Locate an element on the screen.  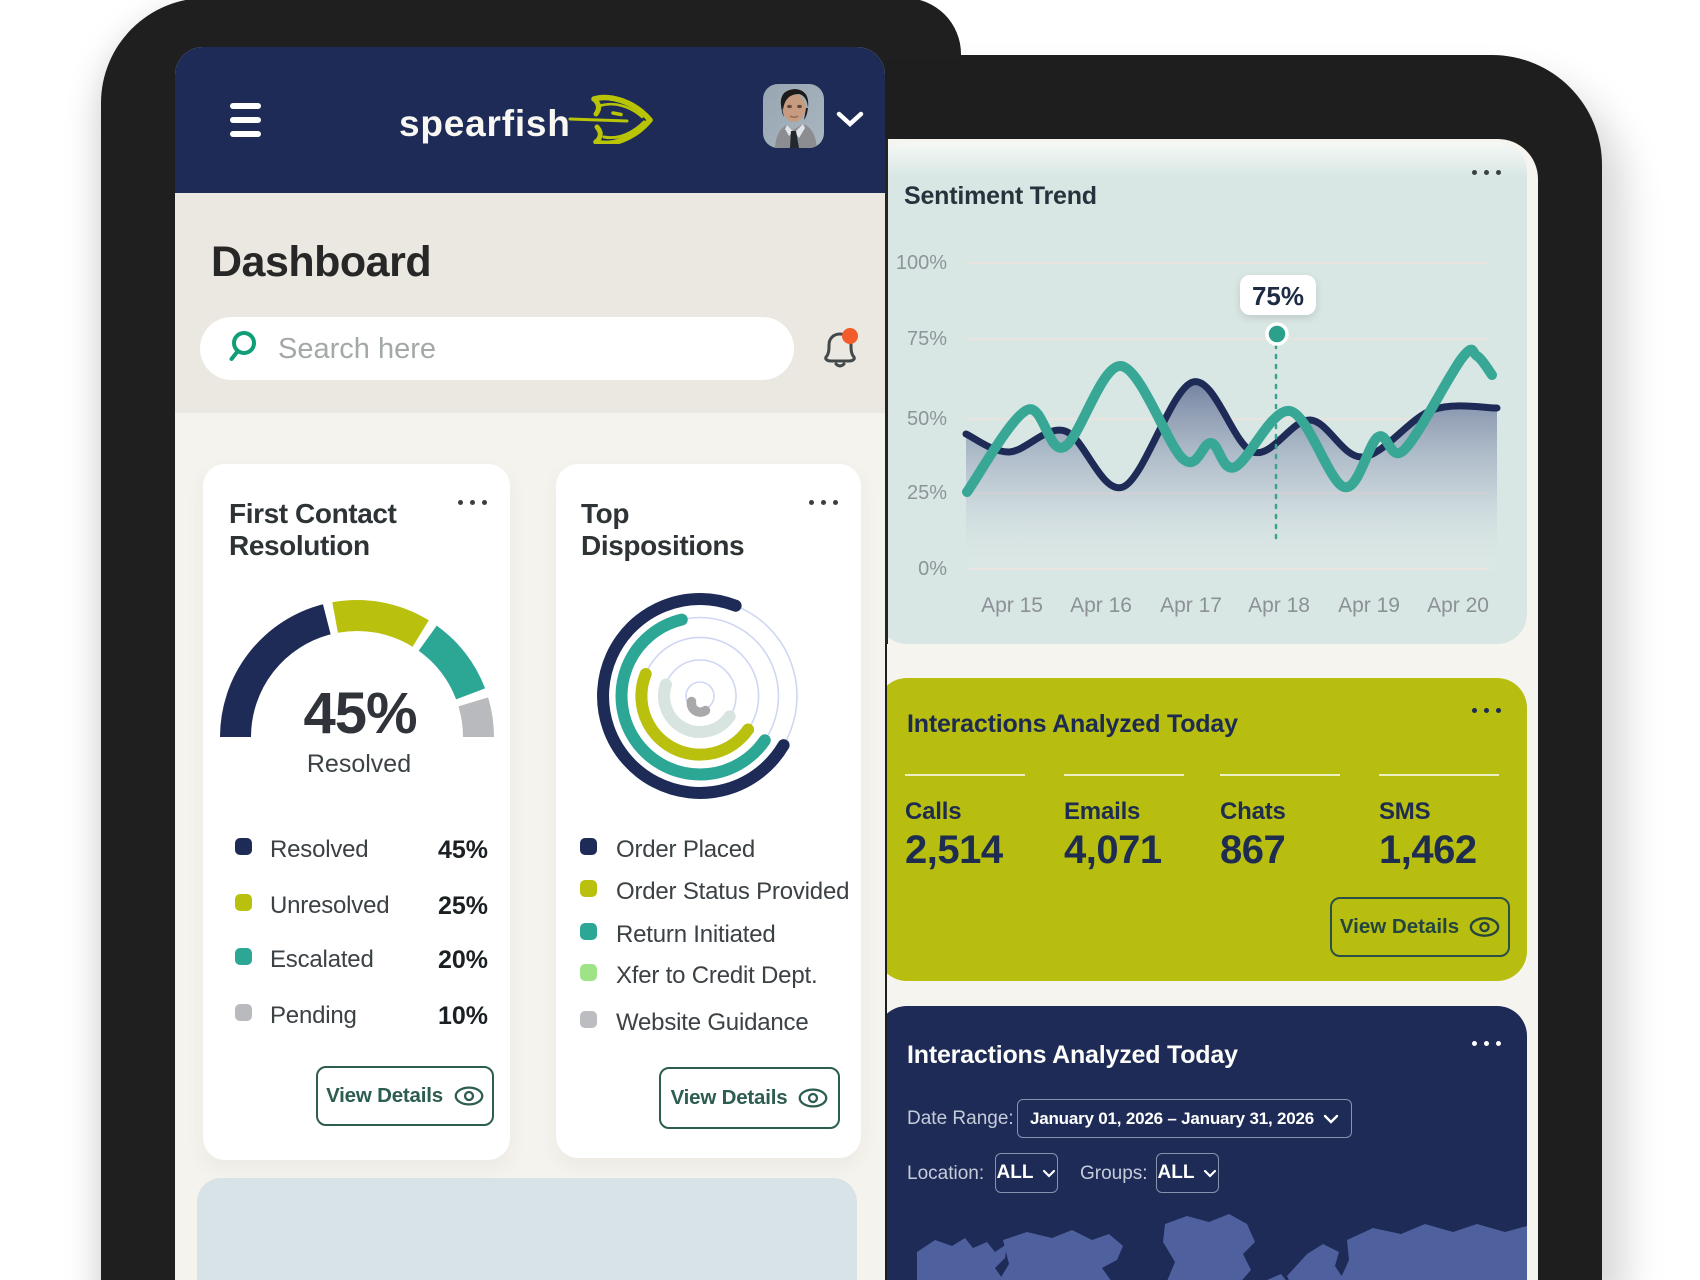
svg-text: Resolved is located at coordinates (359, 764).